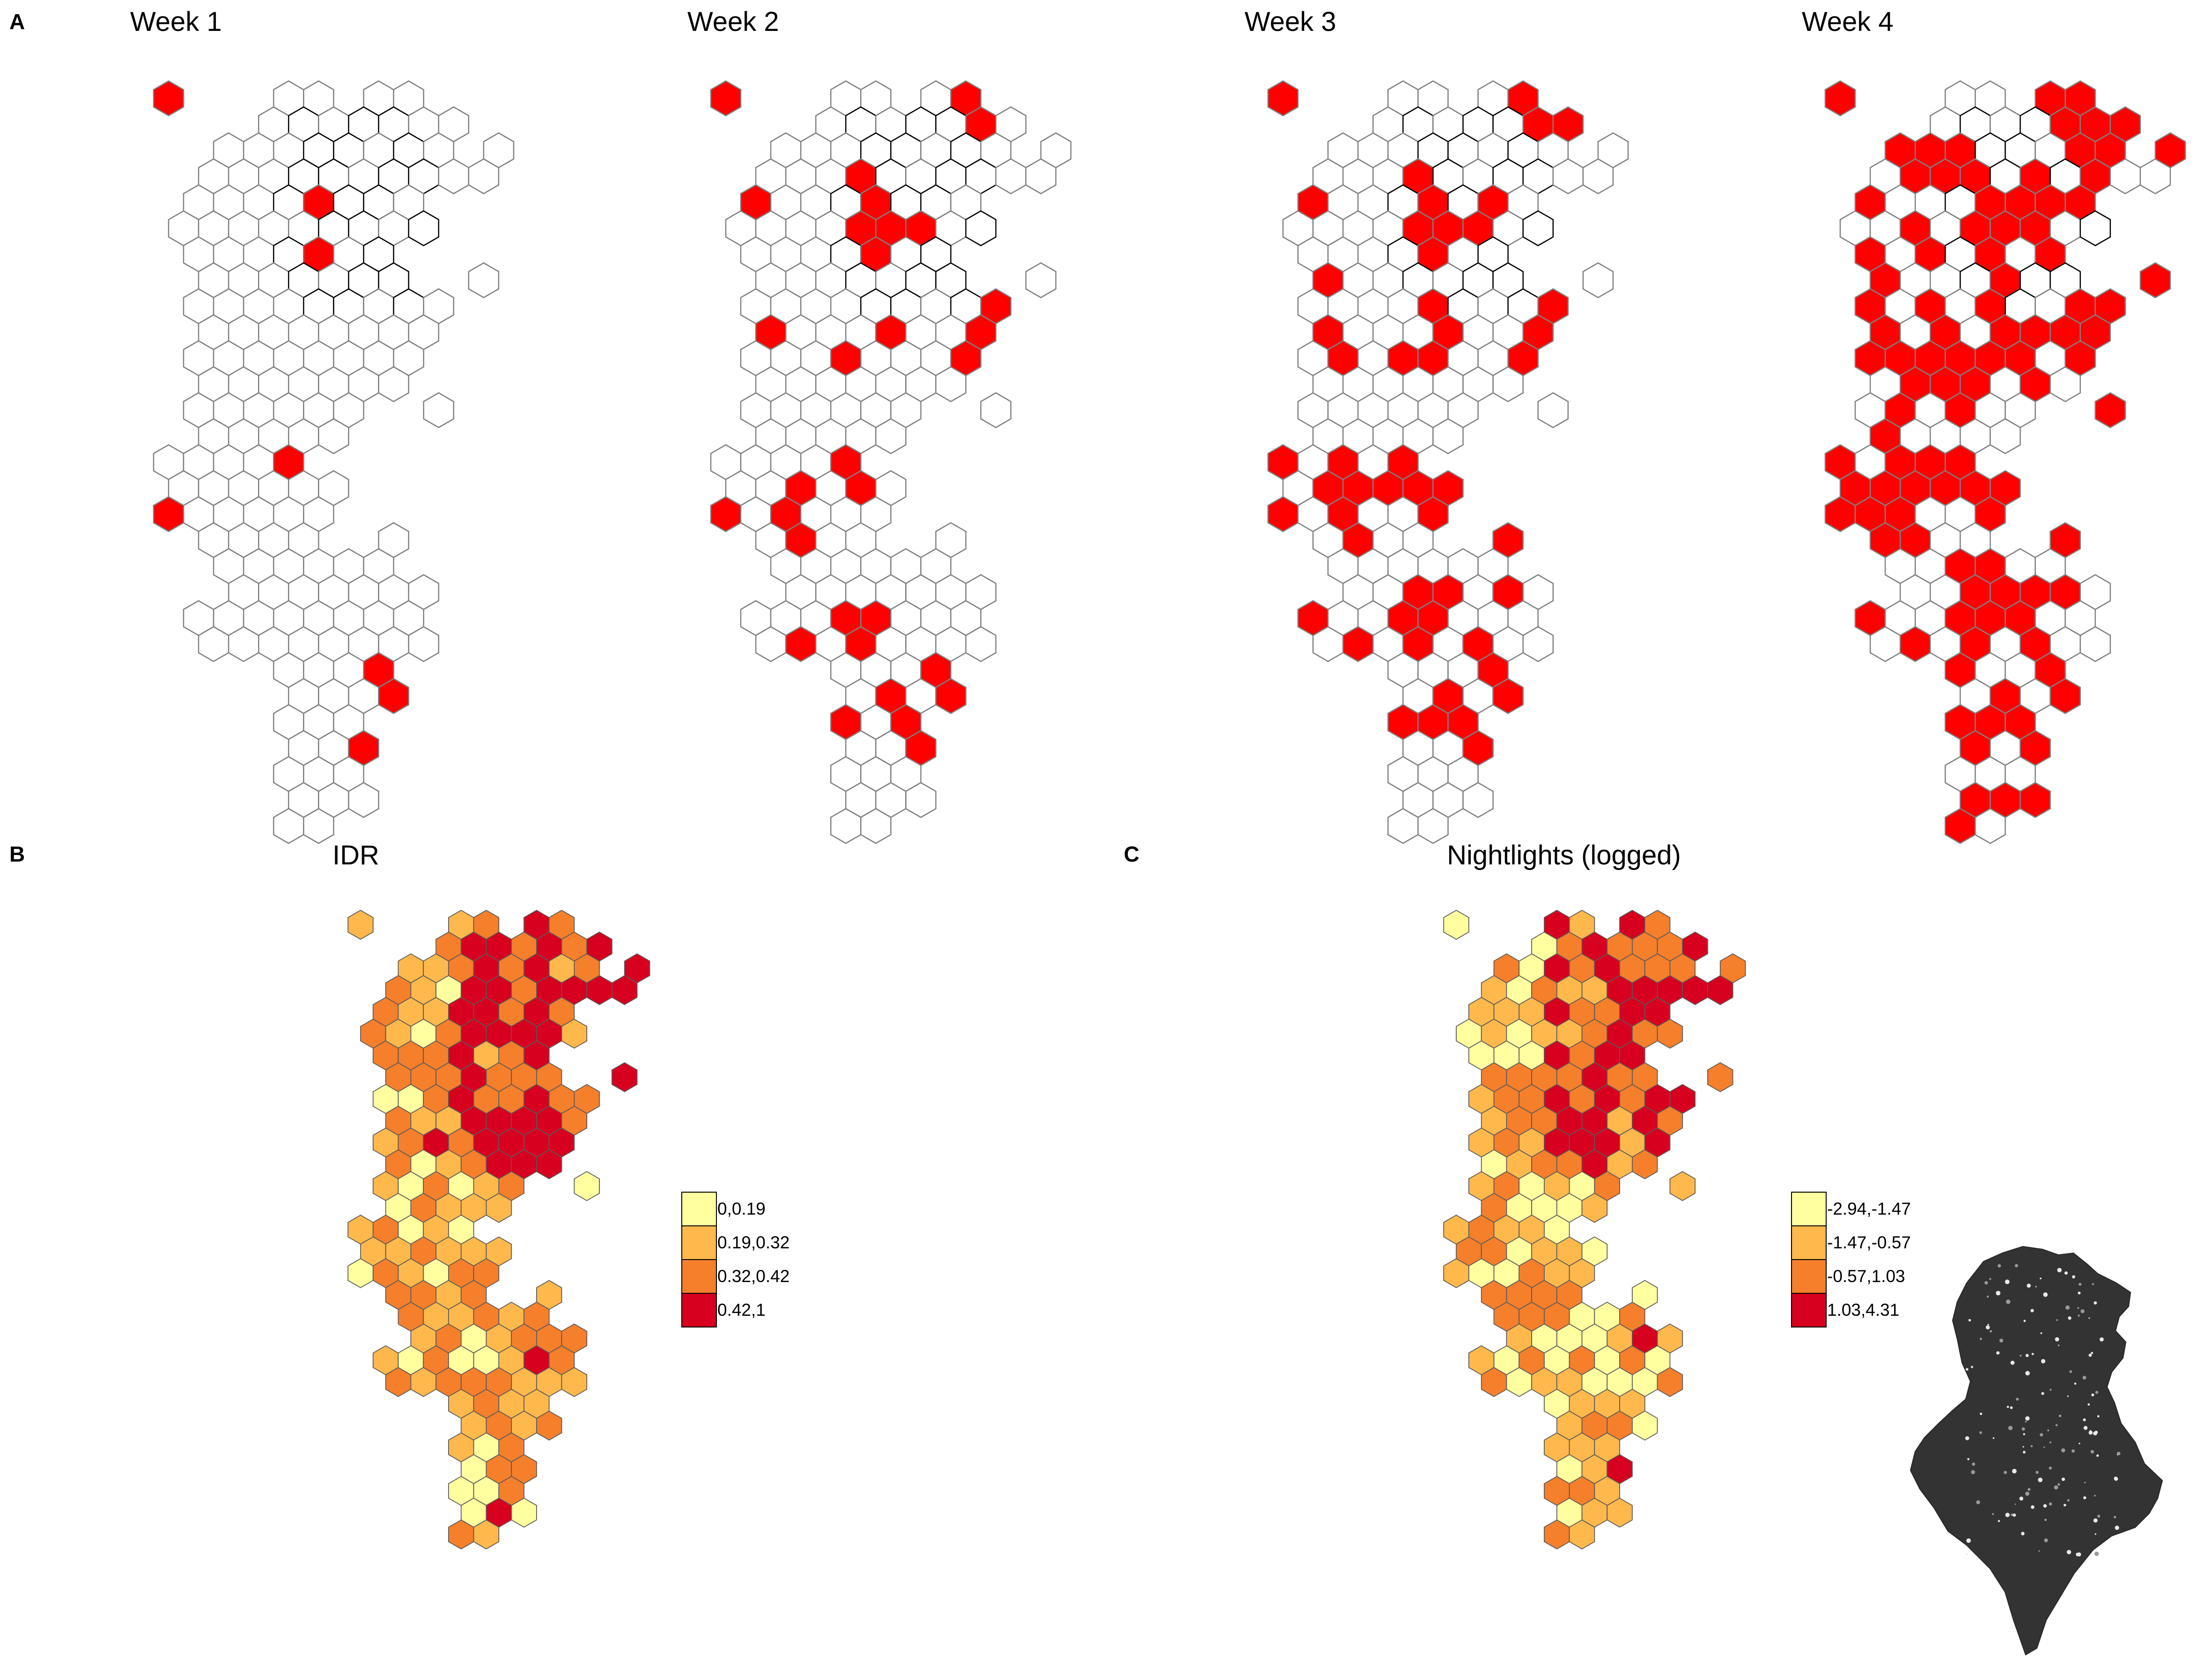  Describe the element at coordinates (176, 22) in the screenshot. I see `week-1-title: Week 1` at that location.